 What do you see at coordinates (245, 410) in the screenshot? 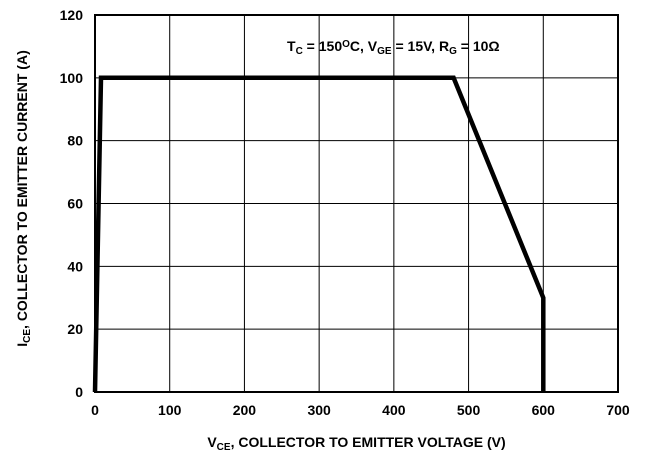
I see `x-tick-label-200: 200` at bounding box center [245, 410].